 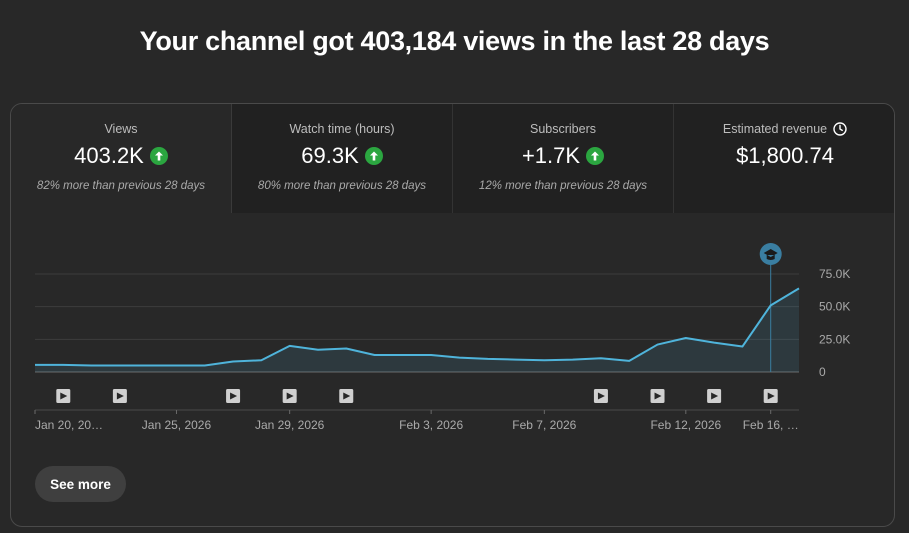 What do you see at coordinates (544, 425) in the screenshot?
I see `x-tick-label: Feb 7, 2026` at bounding box center [544, 425].